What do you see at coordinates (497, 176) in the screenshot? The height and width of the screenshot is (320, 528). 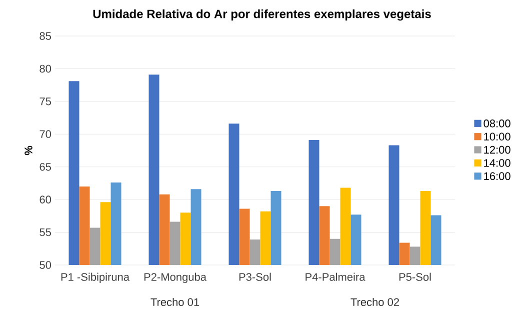 I see `legend-label: 16:00` at bounding box center [497, 176].